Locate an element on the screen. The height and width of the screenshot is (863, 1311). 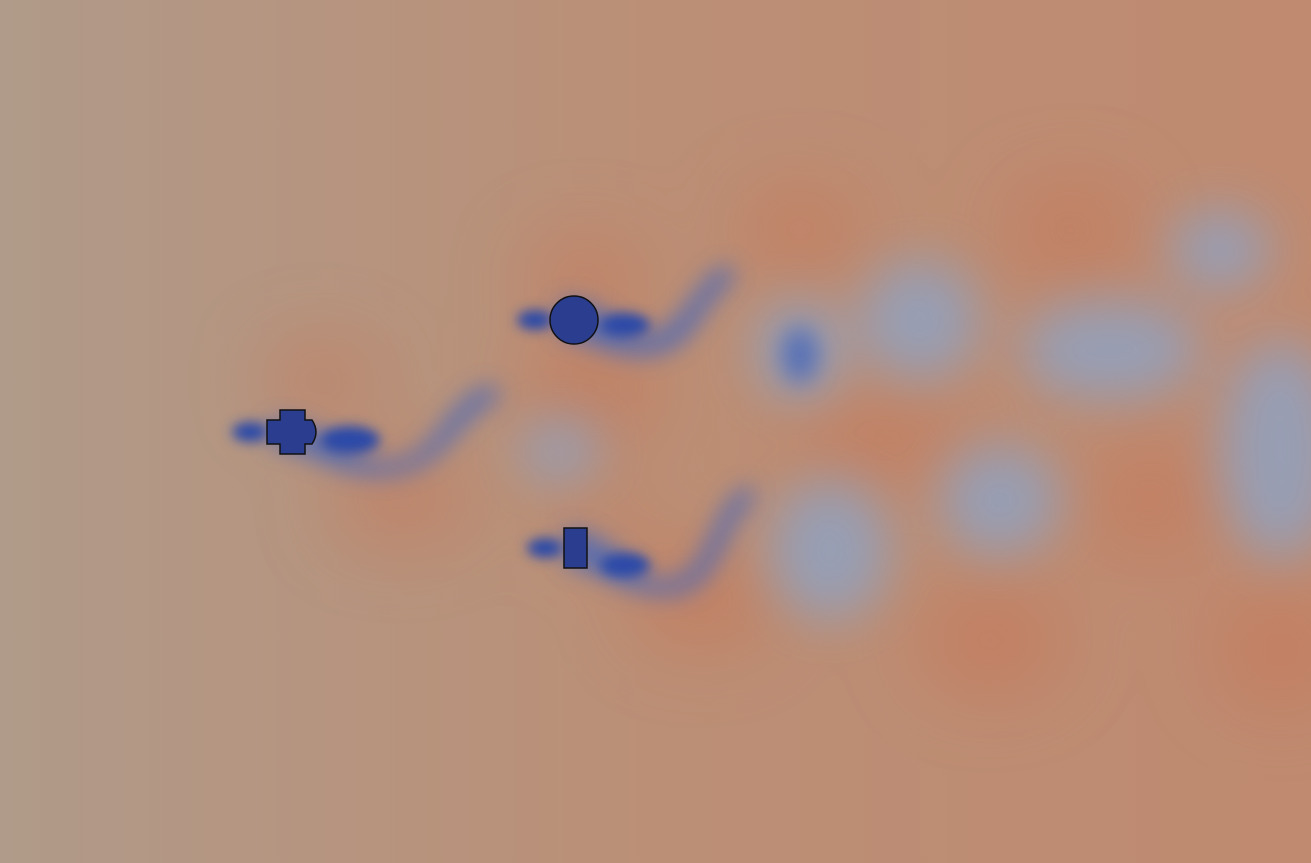
cylinder-obstacle is located at coordinates (574, 320).